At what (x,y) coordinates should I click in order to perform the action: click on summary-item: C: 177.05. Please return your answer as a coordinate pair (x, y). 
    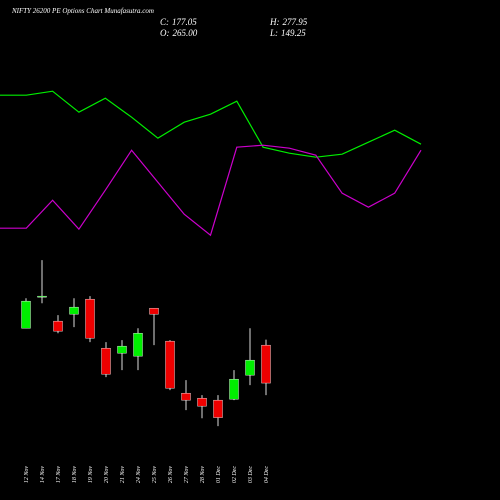
    Looking at the image, I should click on (178, 22).